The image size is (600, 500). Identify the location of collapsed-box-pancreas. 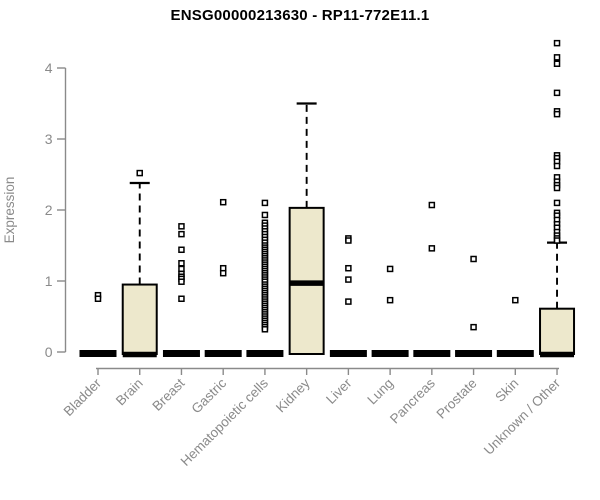
(432, 353).